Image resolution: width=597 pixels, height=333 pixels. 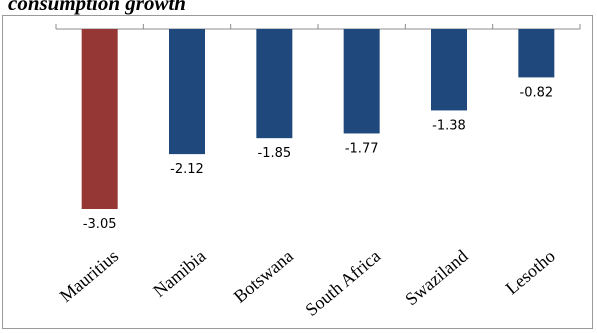 I want to click on value-label-mauritius: -3.05, so click(x=100, y=224).